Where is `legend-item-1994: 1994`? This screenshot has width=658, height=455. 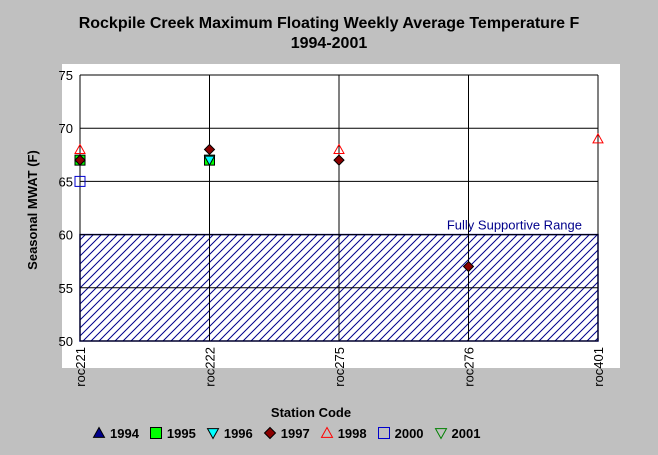
legend-item-1994: 1994 is located at coordinates (115, 433).